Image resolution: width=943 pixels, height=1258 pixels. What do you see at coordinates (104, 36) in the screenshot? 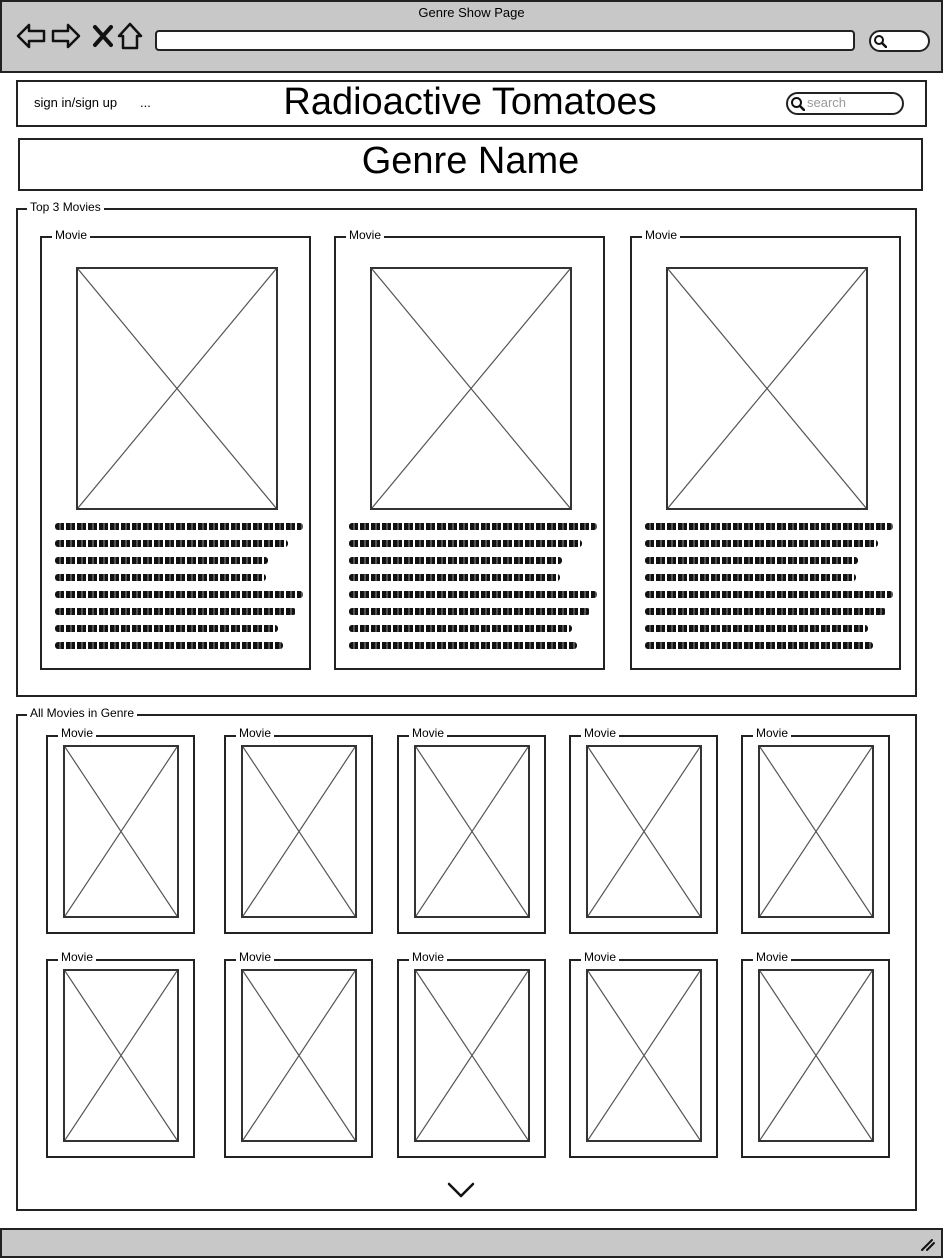
I see `close-icon` at bounding box center [104, 36].